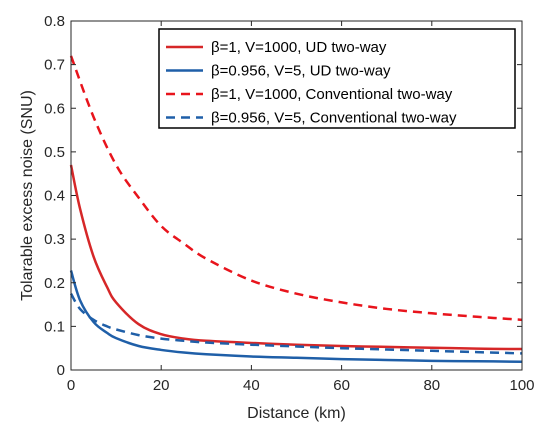  I want to click on legend-label-4: β=0.956, V=5, Conventional two-way, so click(334, 118).